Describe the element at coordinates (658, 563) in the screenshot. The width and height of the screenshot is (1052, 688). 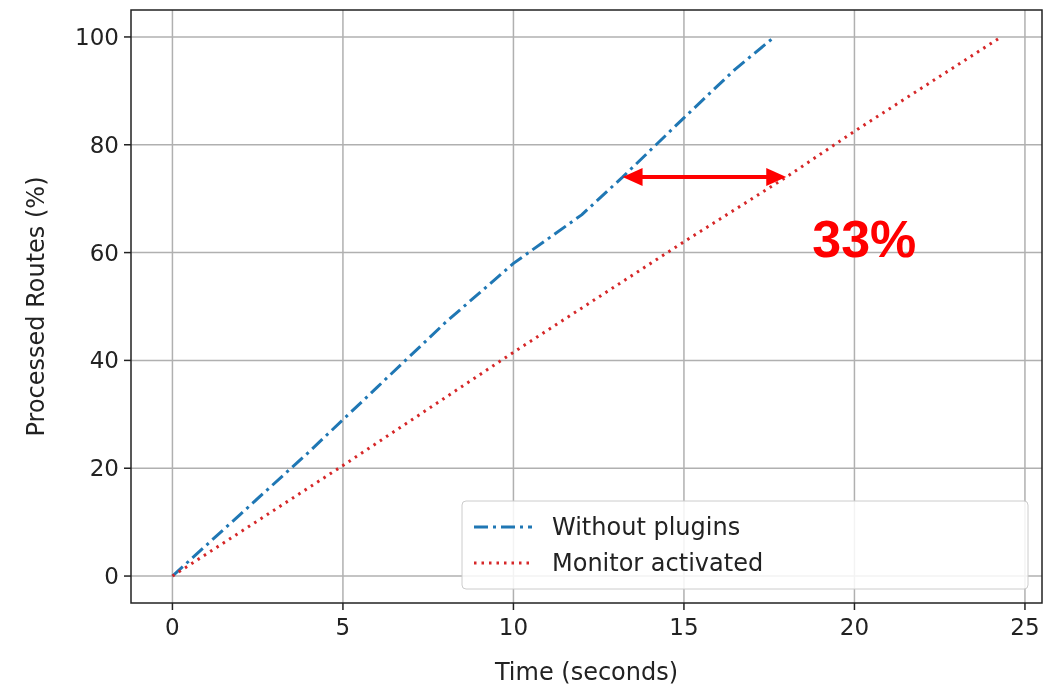
I see `legend-label: Monitor activated` at that location.